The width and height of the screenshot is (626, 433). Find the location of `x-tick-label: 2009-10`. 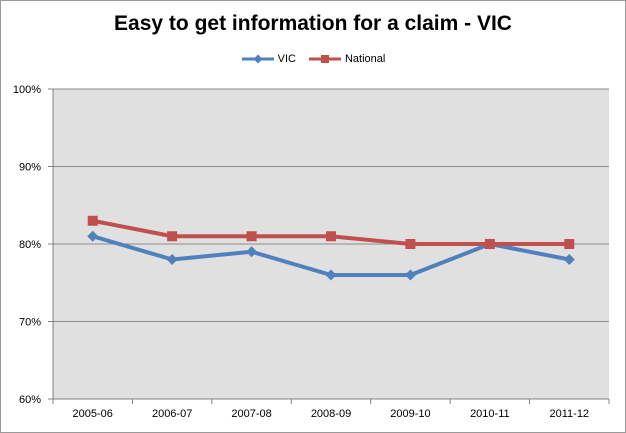

x-tick-label: 2009-10 is located at coordinates (410, 414).